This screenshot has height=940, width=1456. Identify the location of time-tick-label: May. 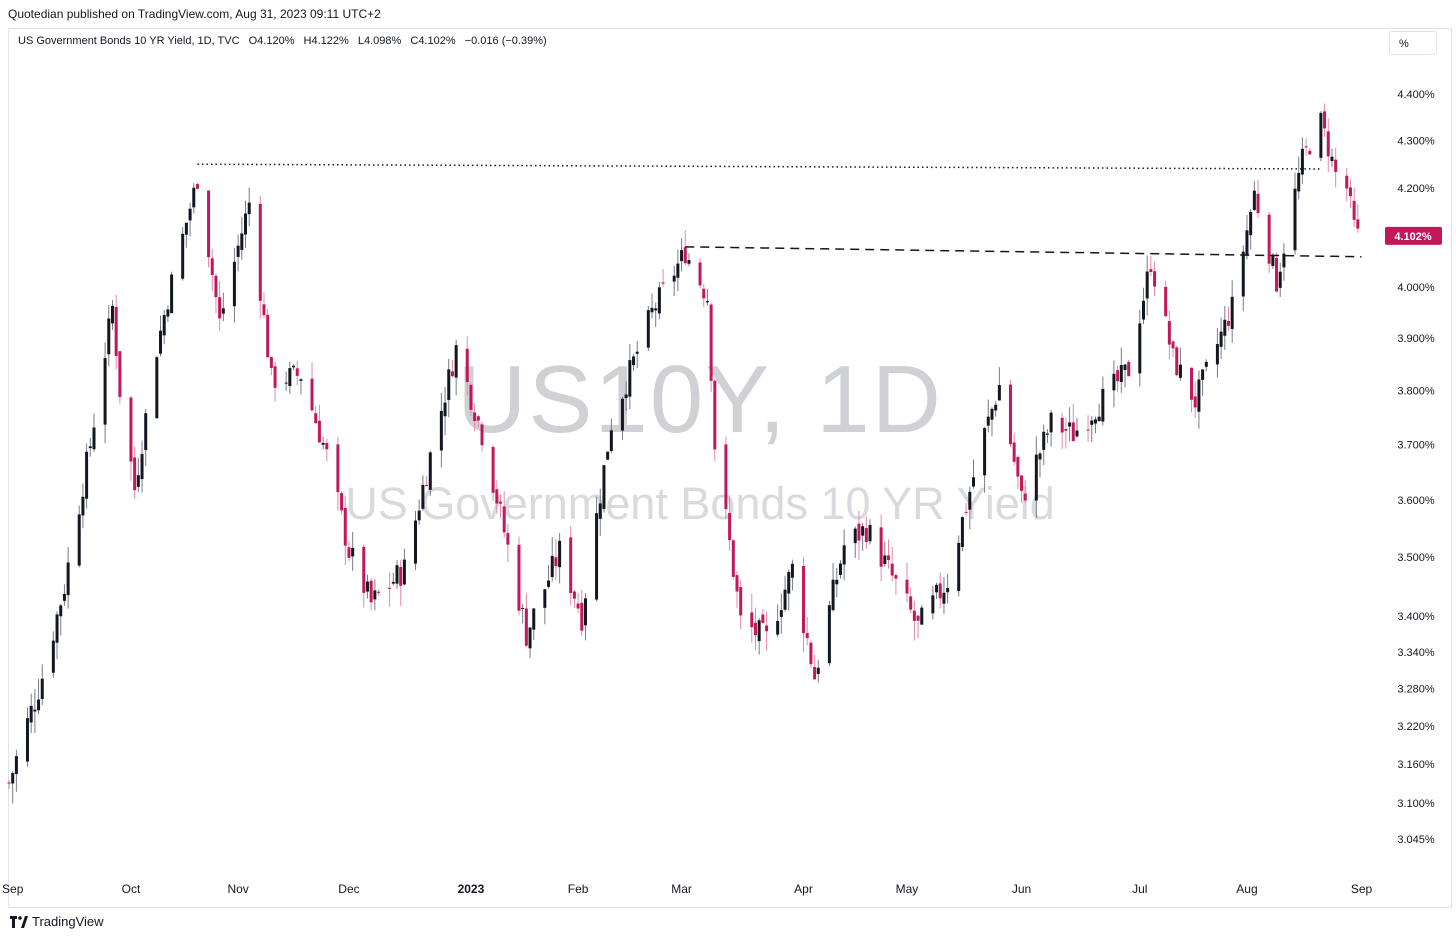
(907, 889).